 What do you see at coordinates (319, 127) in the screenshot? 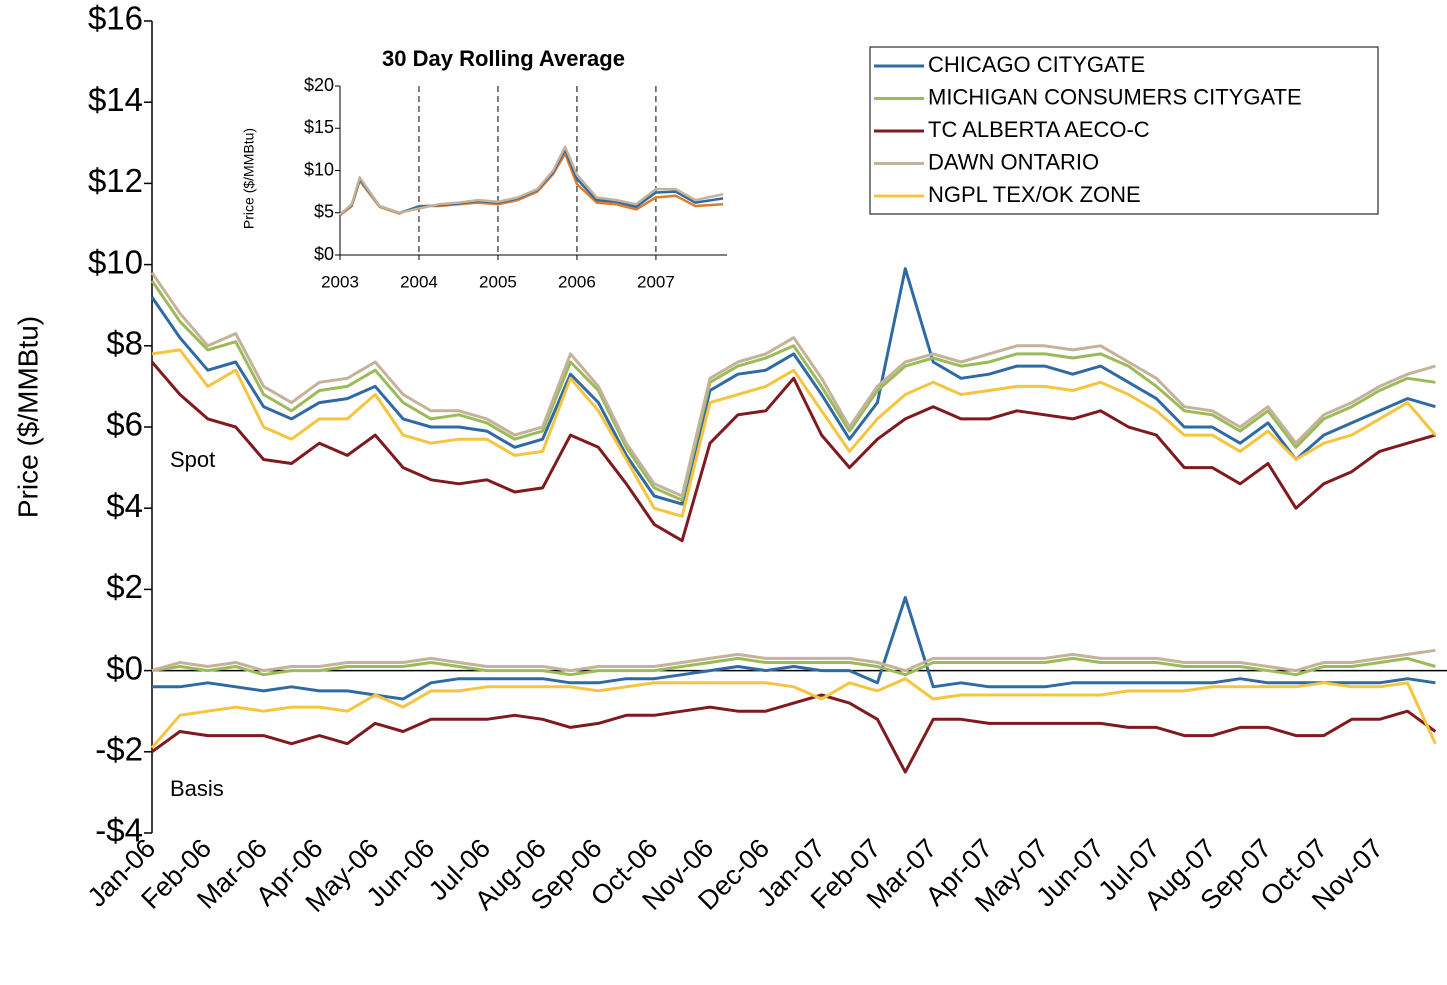
I see `y-tick-label: $15` at bounding box center [319, 127].